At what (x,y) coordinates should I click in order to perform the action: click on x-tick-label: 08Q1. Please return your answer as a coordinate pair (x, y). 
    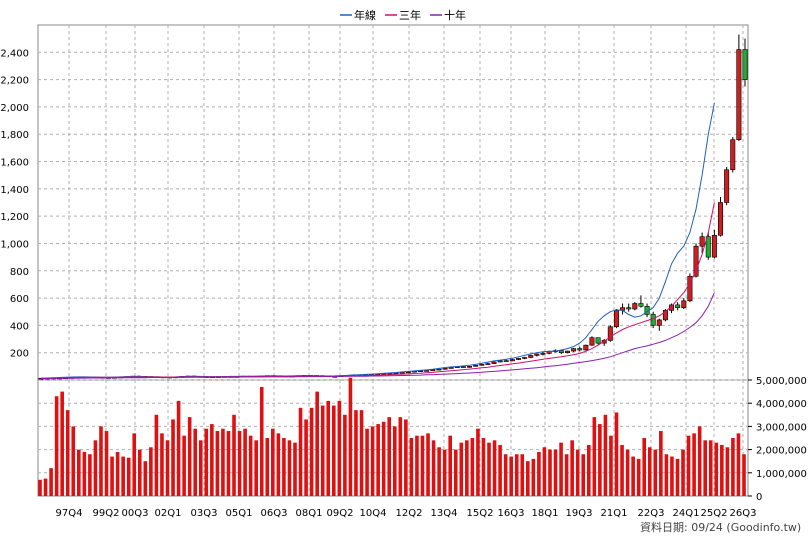
    Looking at the image, I should click on (309, 513).